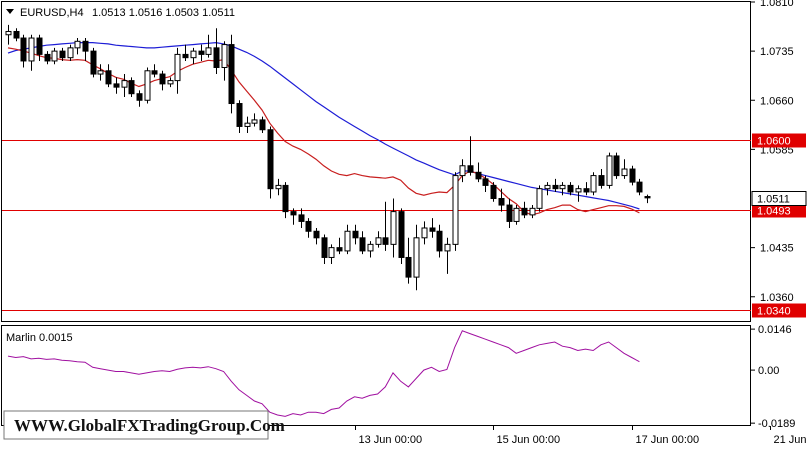 Image resolution: width=807 pixels, height=452 pixels. What do you see at coordinates (775, 330) in the screenshot?
I see `osc-tick-label: 0.0146` at bounding box center [775, 330].